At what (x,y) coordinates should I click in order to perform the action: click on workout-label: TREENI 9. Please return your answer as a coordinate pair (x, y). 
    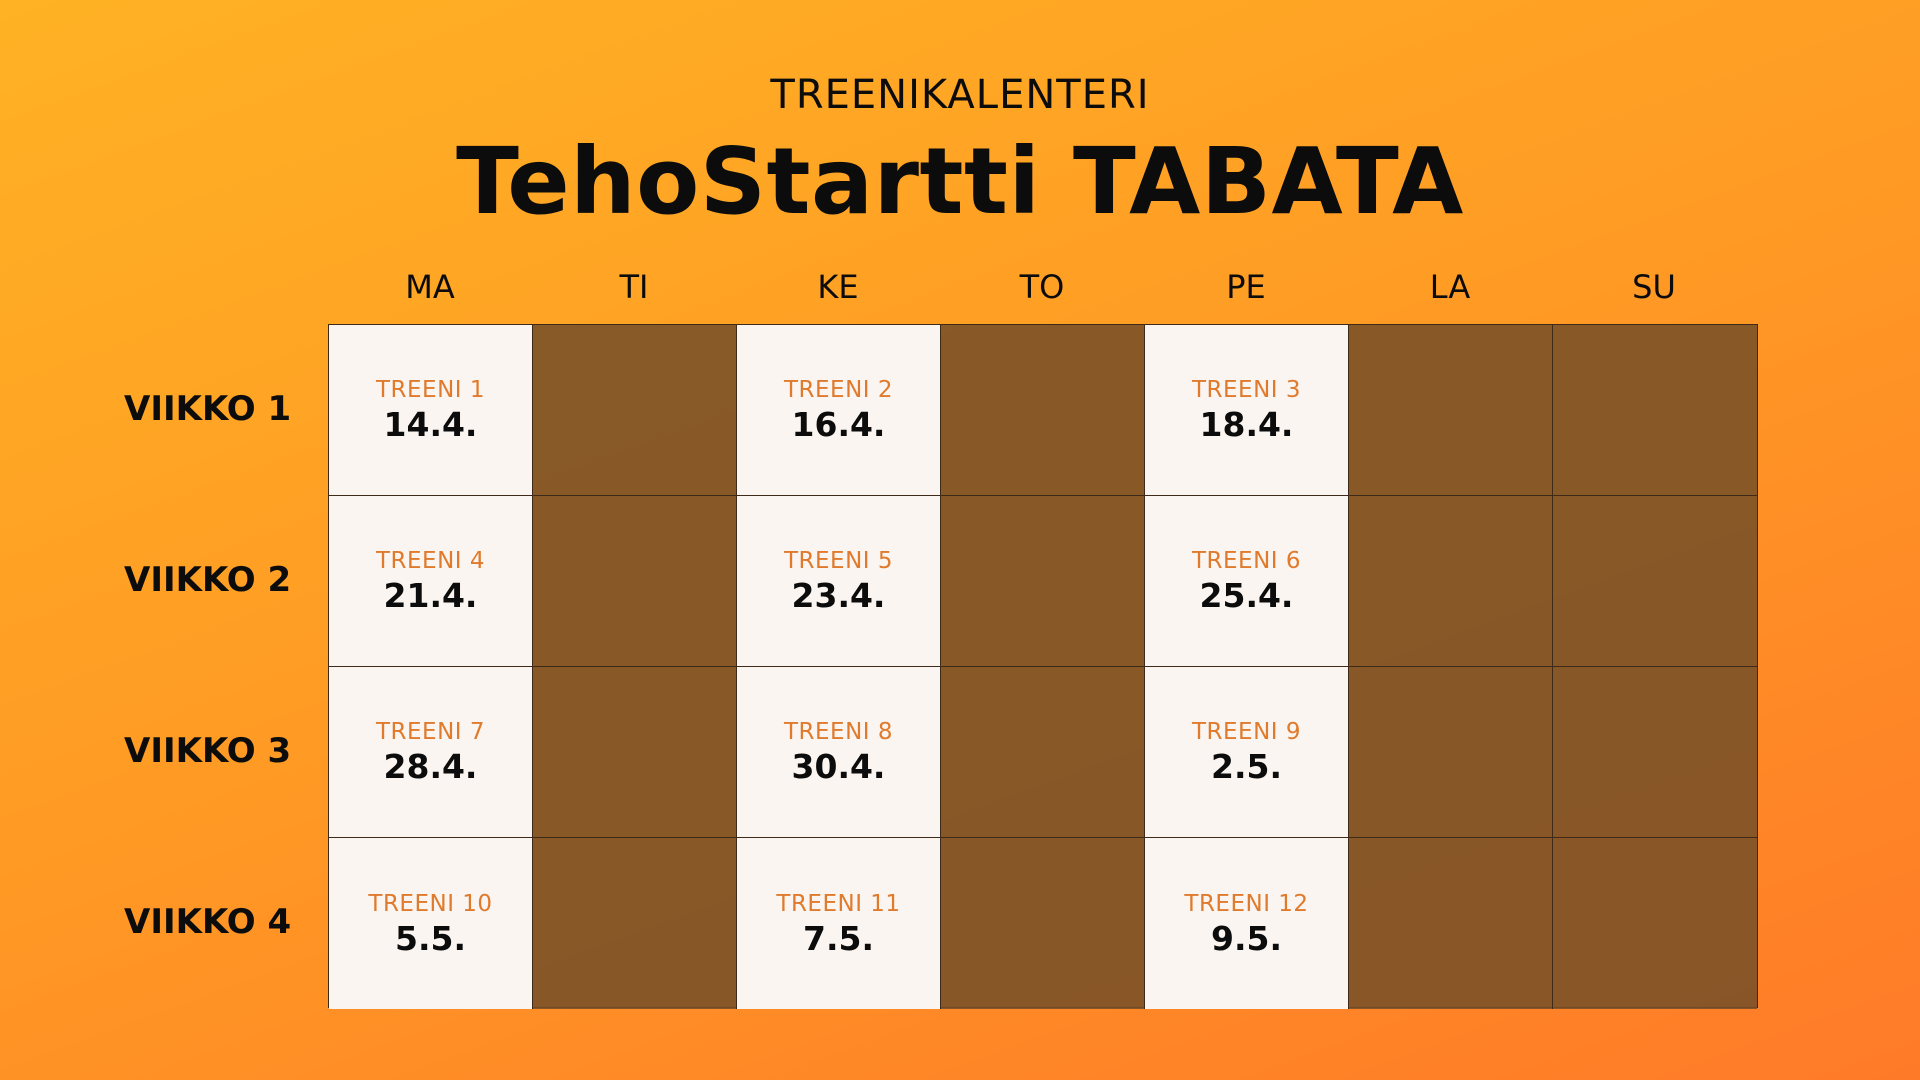
    Looking at the image, I should click on (1246, 732).